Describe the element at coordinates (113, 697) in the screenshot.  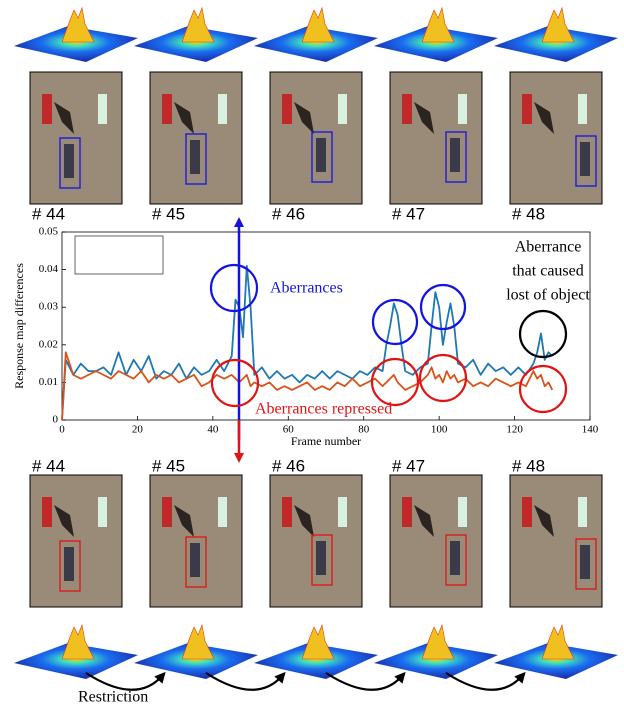
I see `annotation: Restriction` at that location.